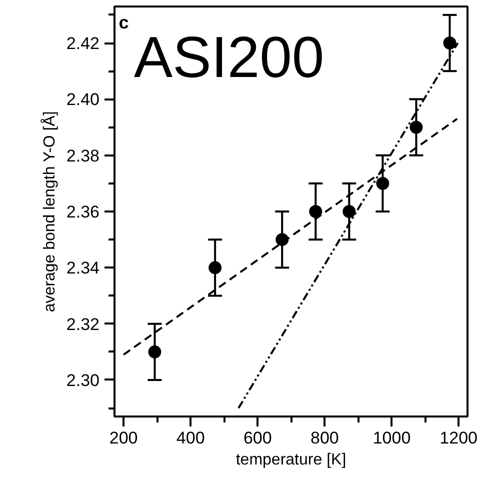  Describe the element at coordinates (123, 438) in the screenshot. I see `x-tick-label: 200` at that location.